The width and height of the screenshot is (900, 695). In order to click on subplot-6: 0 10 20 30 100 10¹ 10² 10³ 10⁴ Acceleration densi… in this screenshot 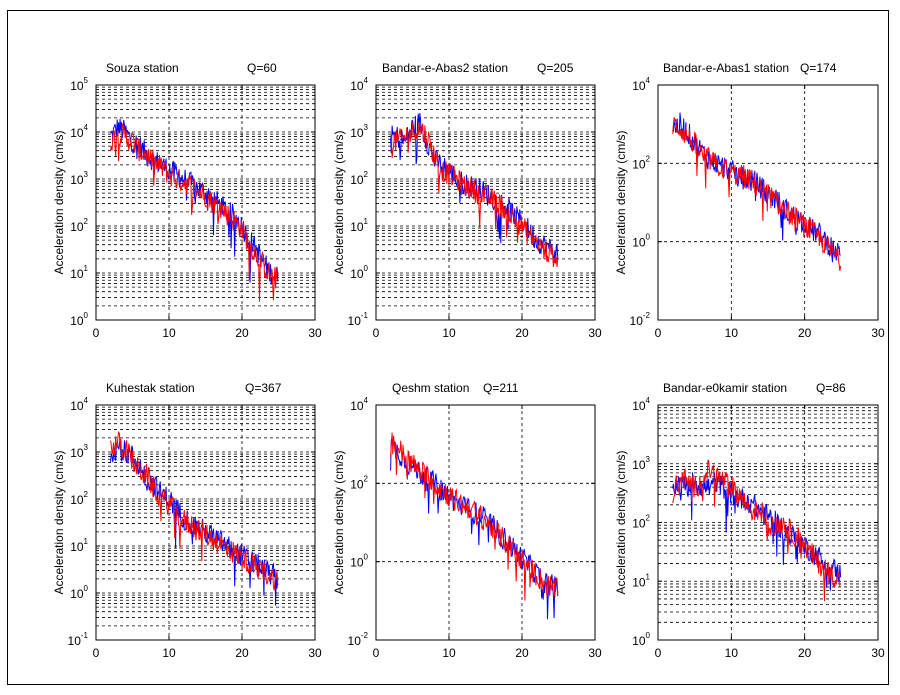, I will do `click(749, 520)`.